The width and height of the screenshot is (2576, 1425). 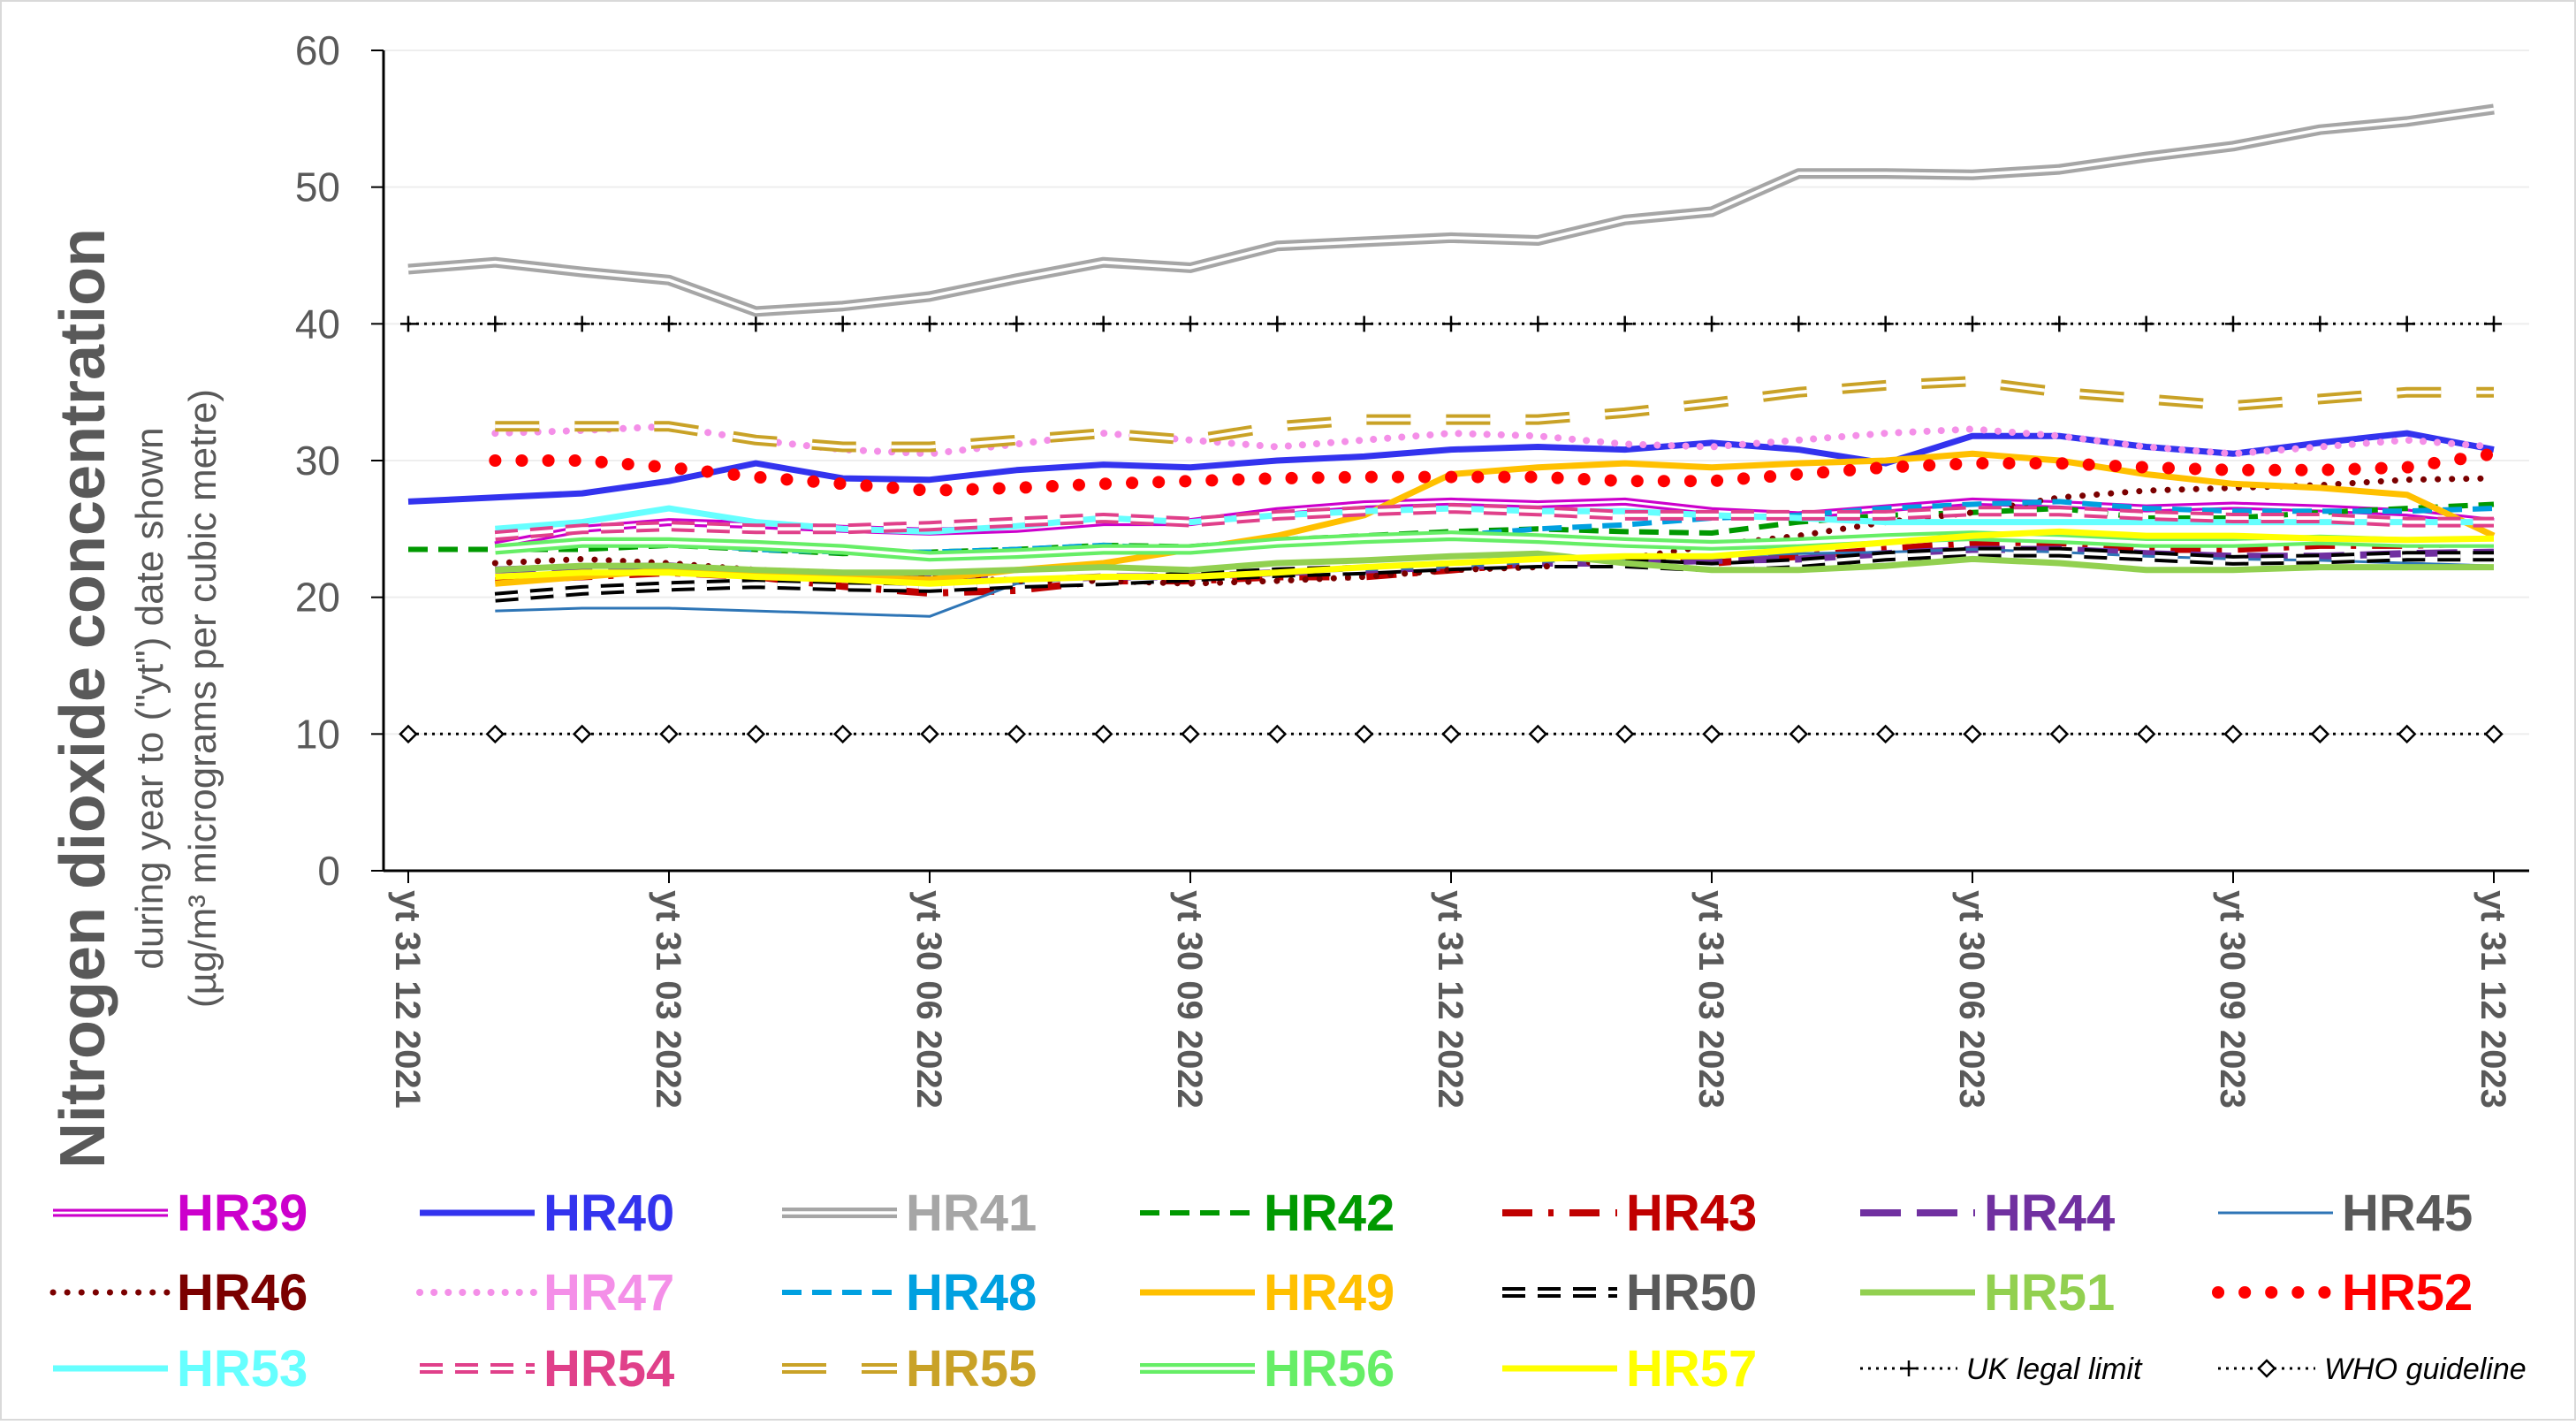 I want to click on legend-label: HR48, so click(x=972, y=1293).